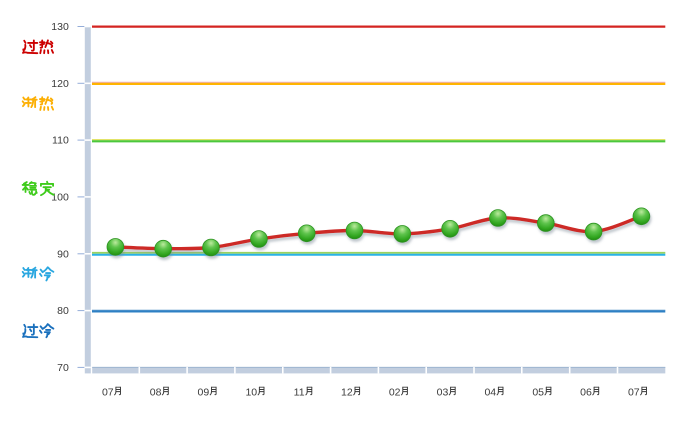  I want to click on svg-text: 90, so click(63, 254).